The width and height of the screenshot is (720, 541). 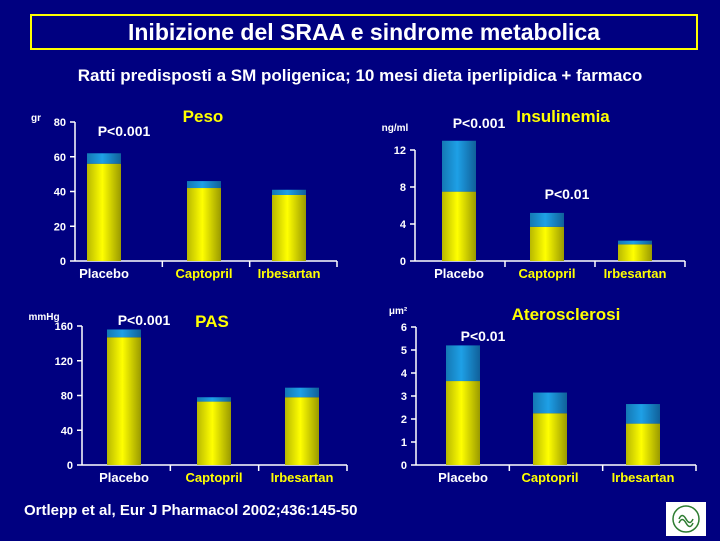 I want to click on y-tick-label: 120, so click(x=64, y=362).